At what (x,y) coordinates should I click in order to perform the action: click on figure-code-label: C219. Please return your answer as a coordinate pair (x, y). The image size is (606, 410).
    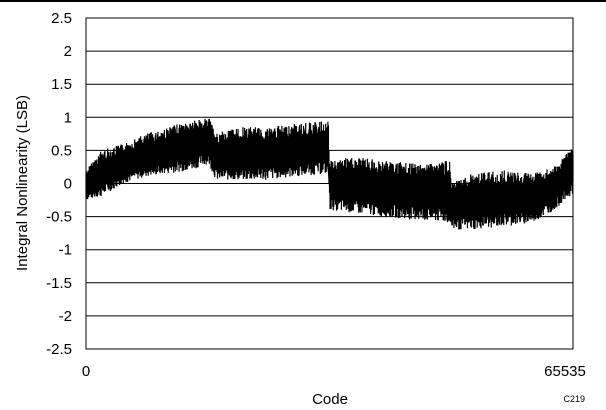
    Looking at the image, I should click on (574, 399).